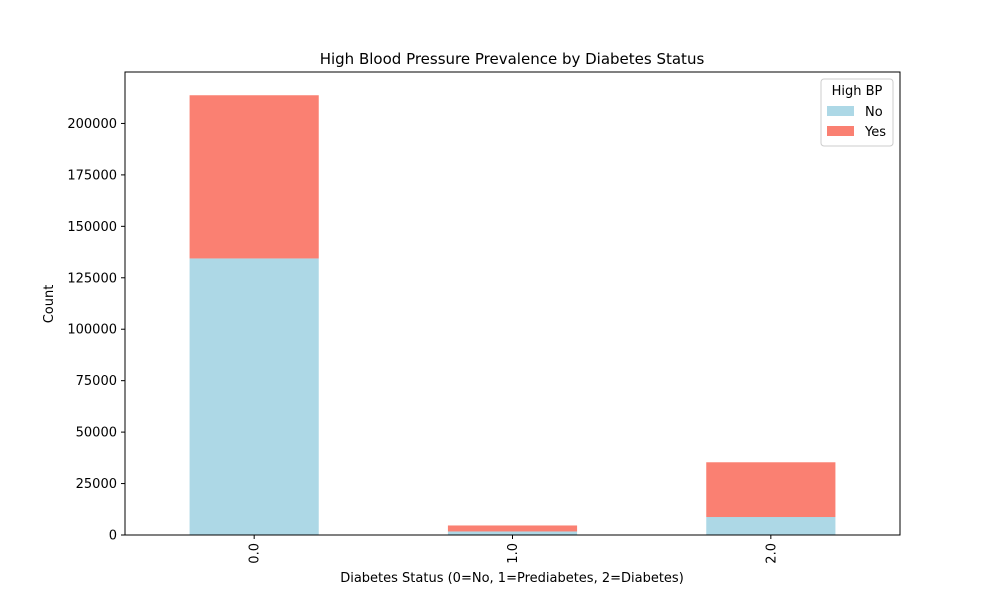 The image size is (1000, 604). Describe the element at coordinates (96, 381) in the screenshot. I see `y-tick-label: 75000` at that location.